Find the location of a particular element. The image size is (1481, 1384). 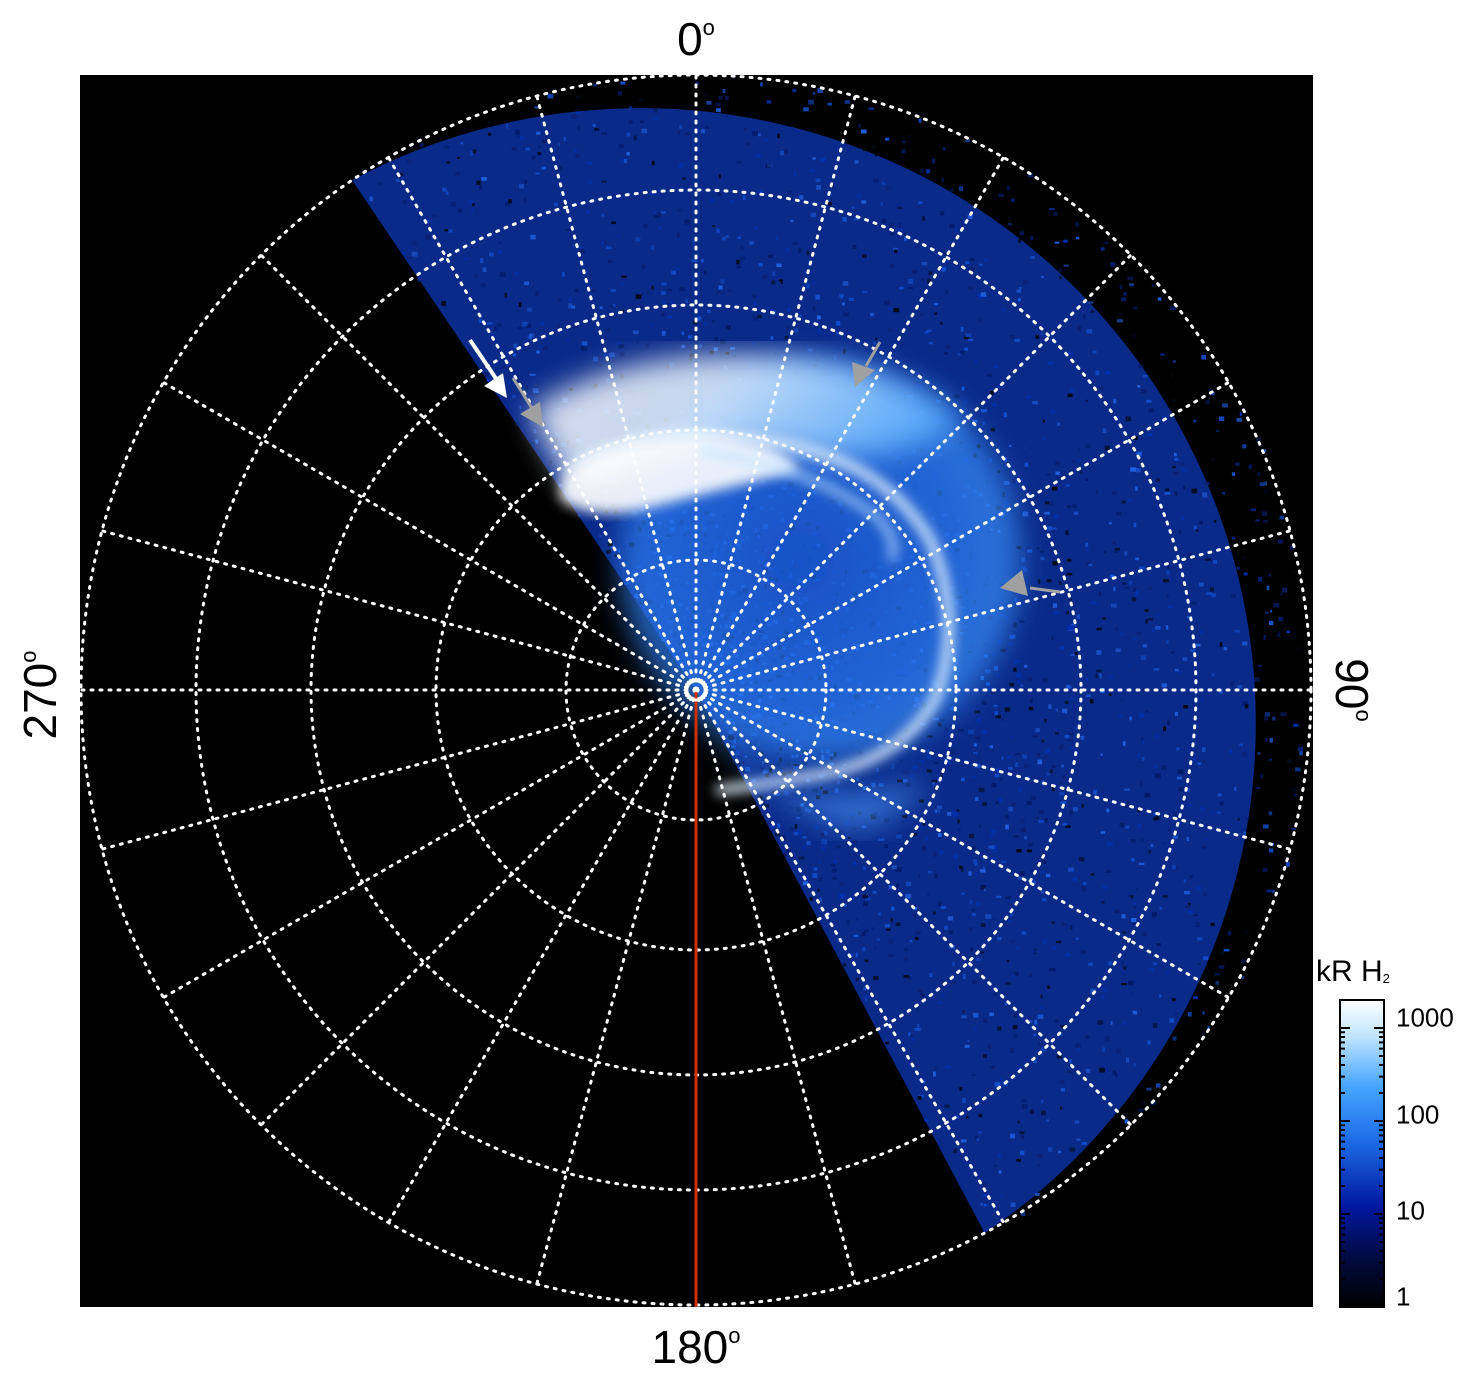

arrow-gray-top is located at coordinates (867, 364).